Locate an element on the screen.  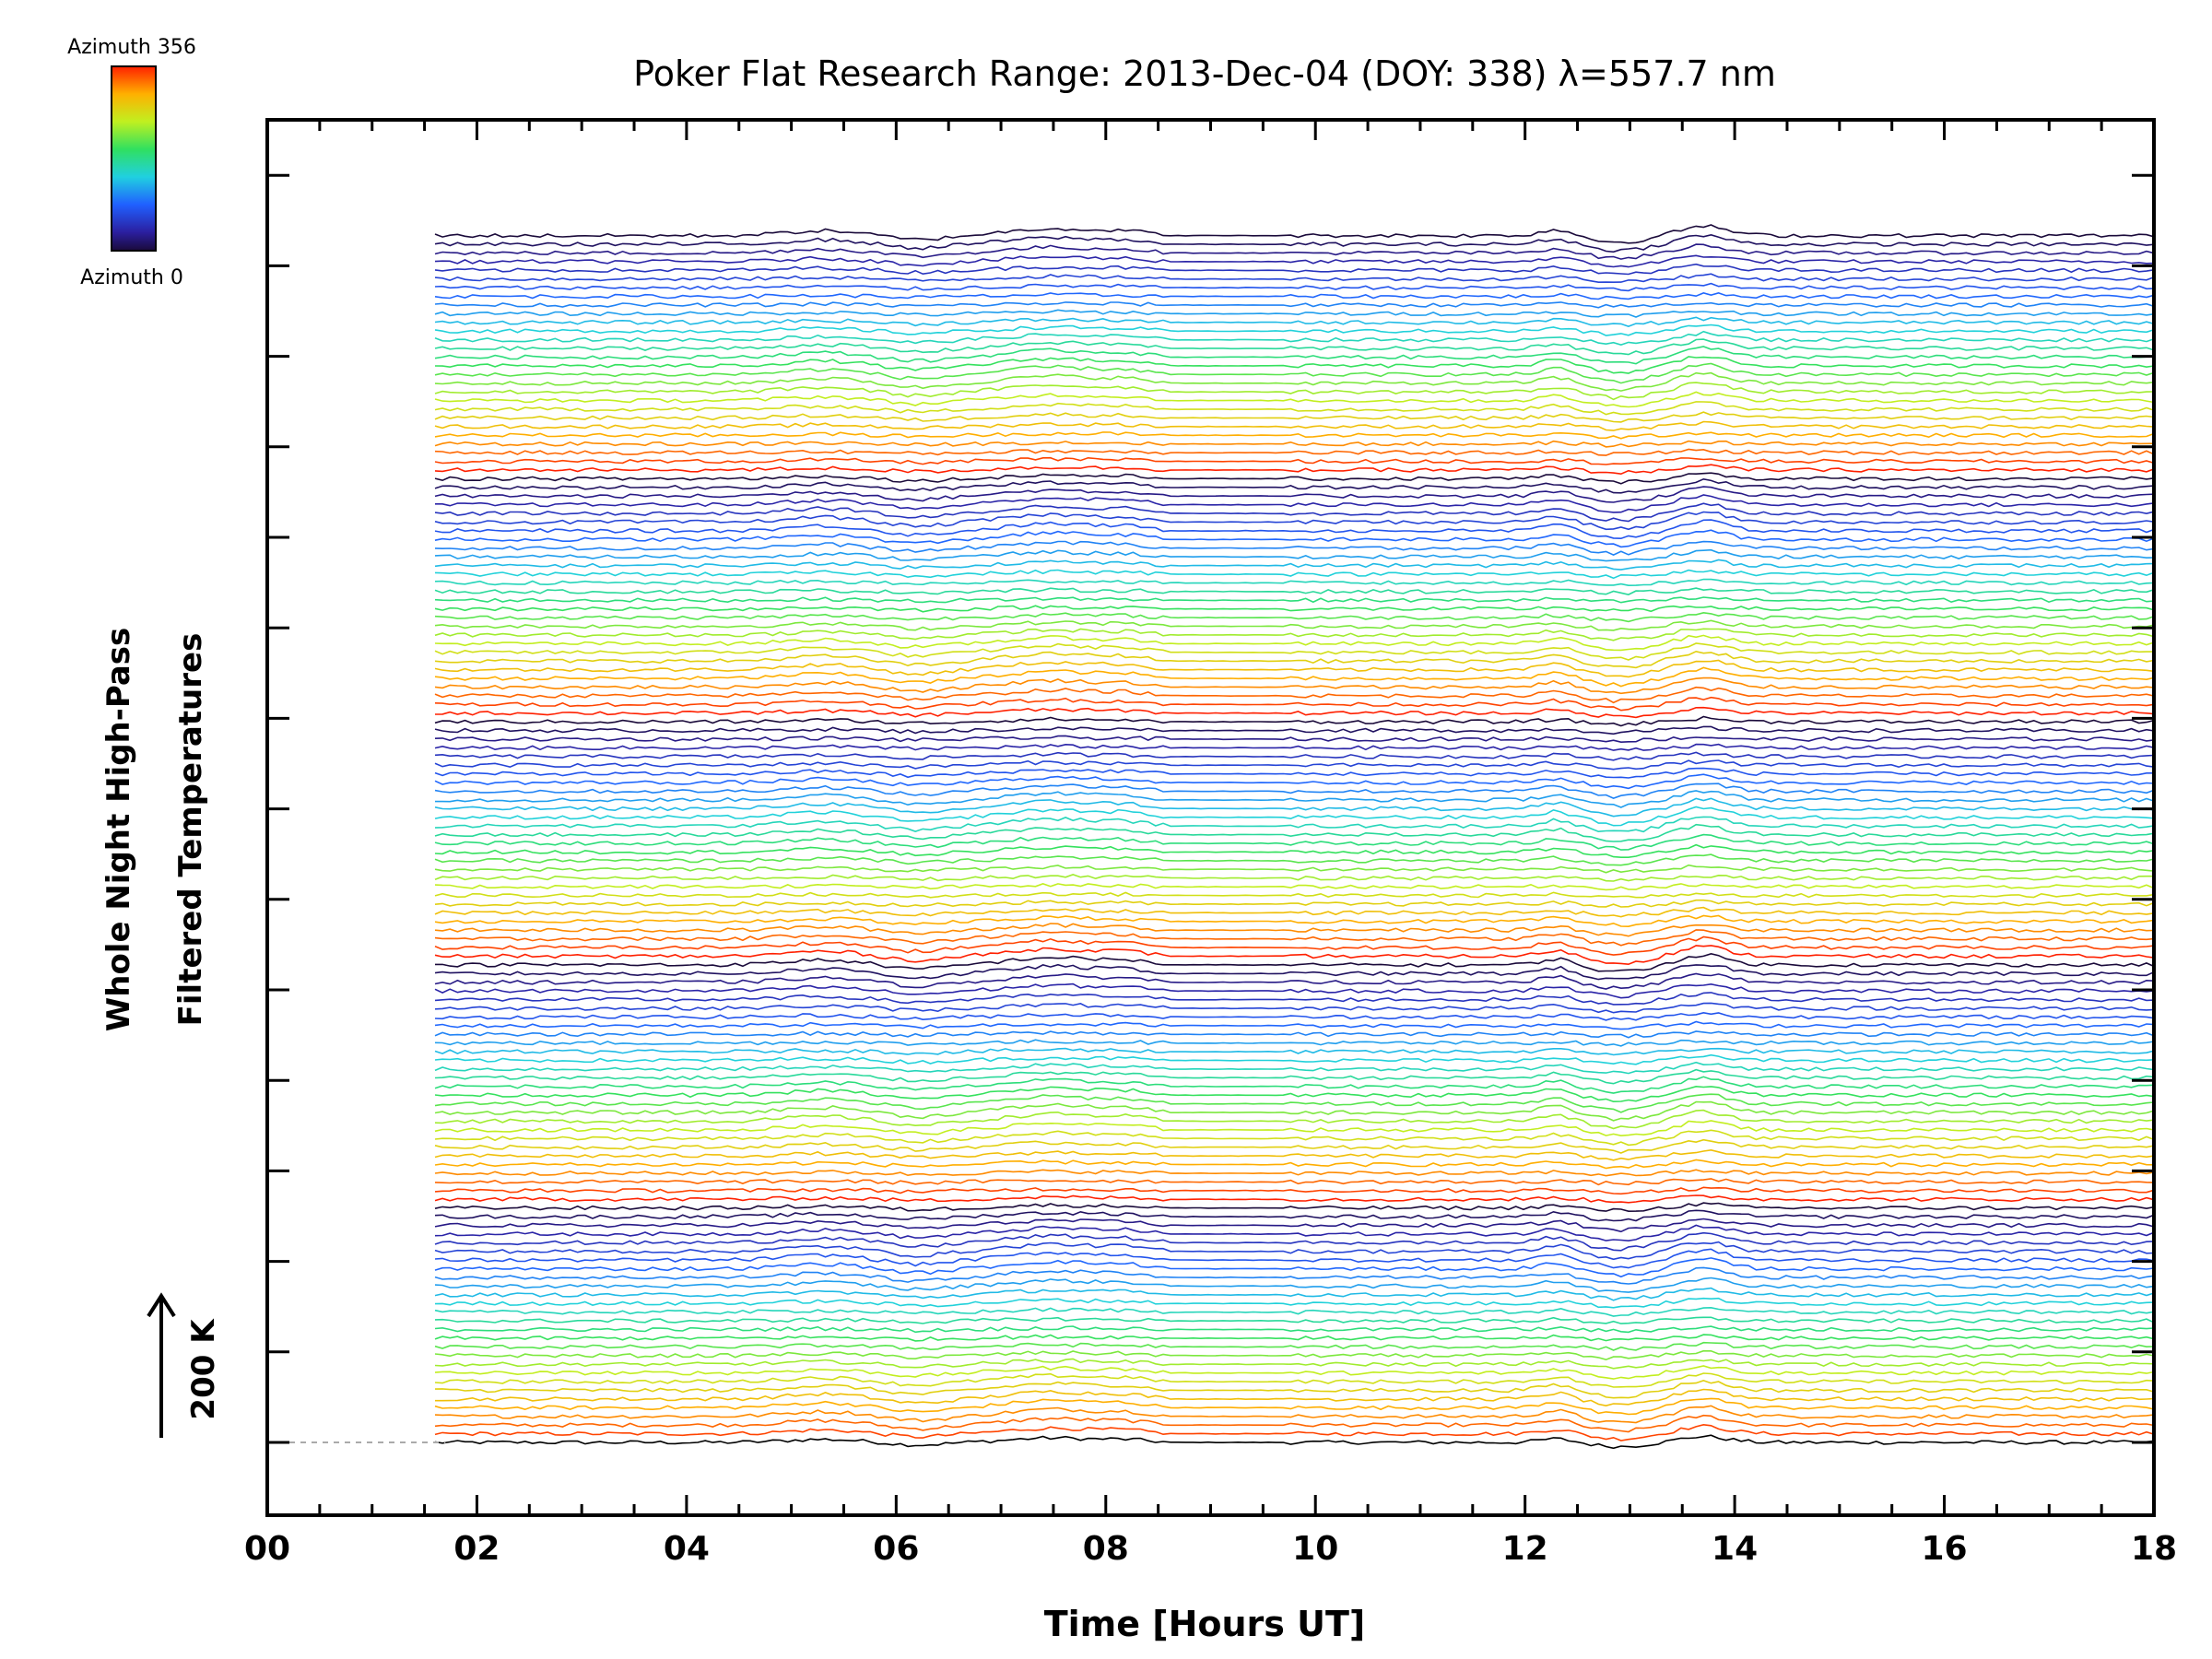
x-tick-label: 14 is located at coordinates (1735, 1549).